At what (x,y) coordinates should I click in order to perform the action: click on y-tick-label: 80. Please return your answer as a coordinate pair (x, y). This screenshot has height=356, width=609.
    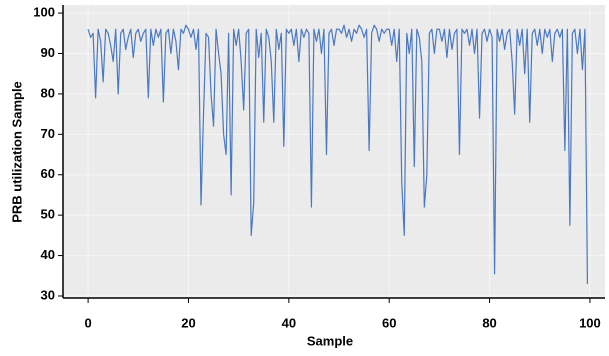
    Looking at the image, I should click on (48, 92).